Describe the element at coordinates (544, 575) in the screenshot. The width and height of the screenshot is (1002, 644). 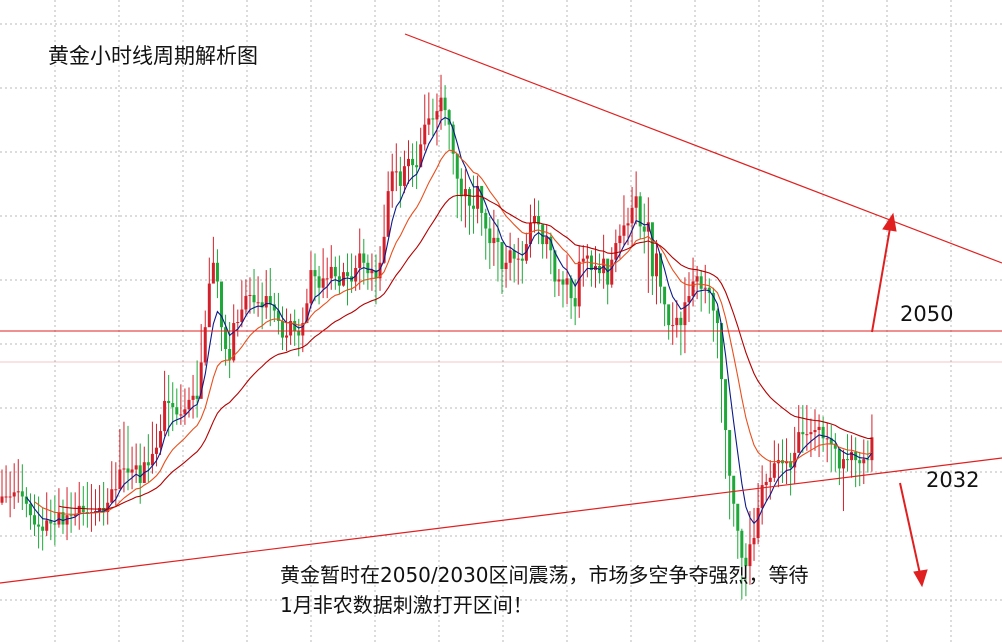
I see `analysis-note-line-1: 黄金暂时在2050/2030区间震荡，市场多空争夺强烈，等待` at that location.